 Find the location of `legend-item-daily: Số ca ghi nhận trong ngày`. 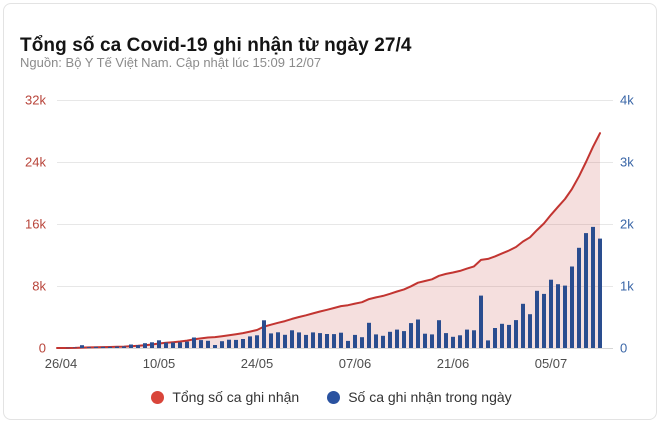

legend-item-daily: Số ca ghi nhận trong ngày is located at coordinates (419, 397).